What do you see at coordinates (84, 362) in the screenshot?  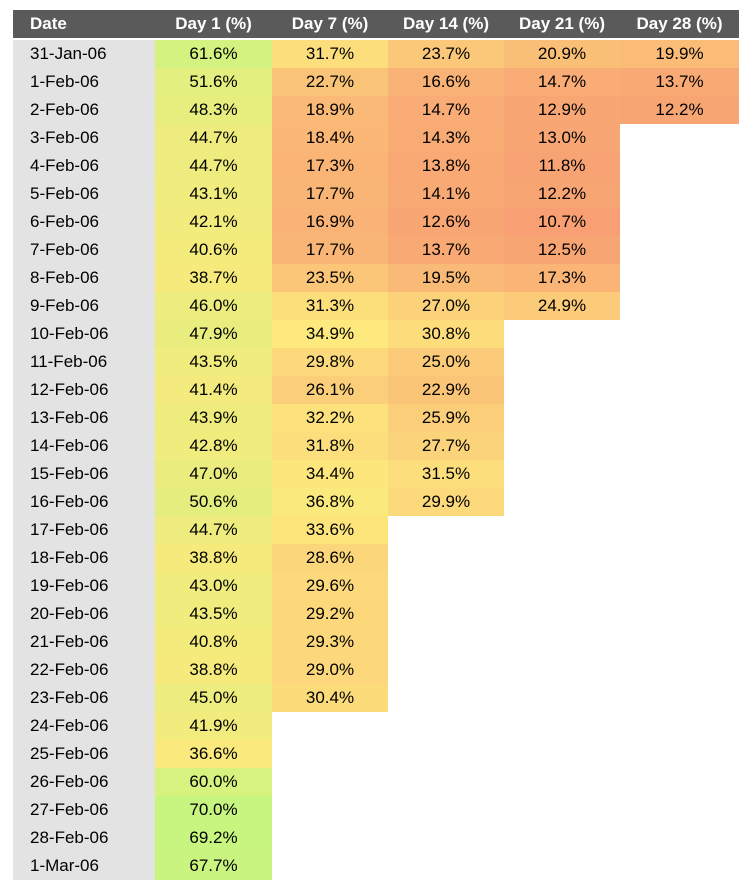 I see `row-date: 11-Feb-06` at bounding box center [84, 362].